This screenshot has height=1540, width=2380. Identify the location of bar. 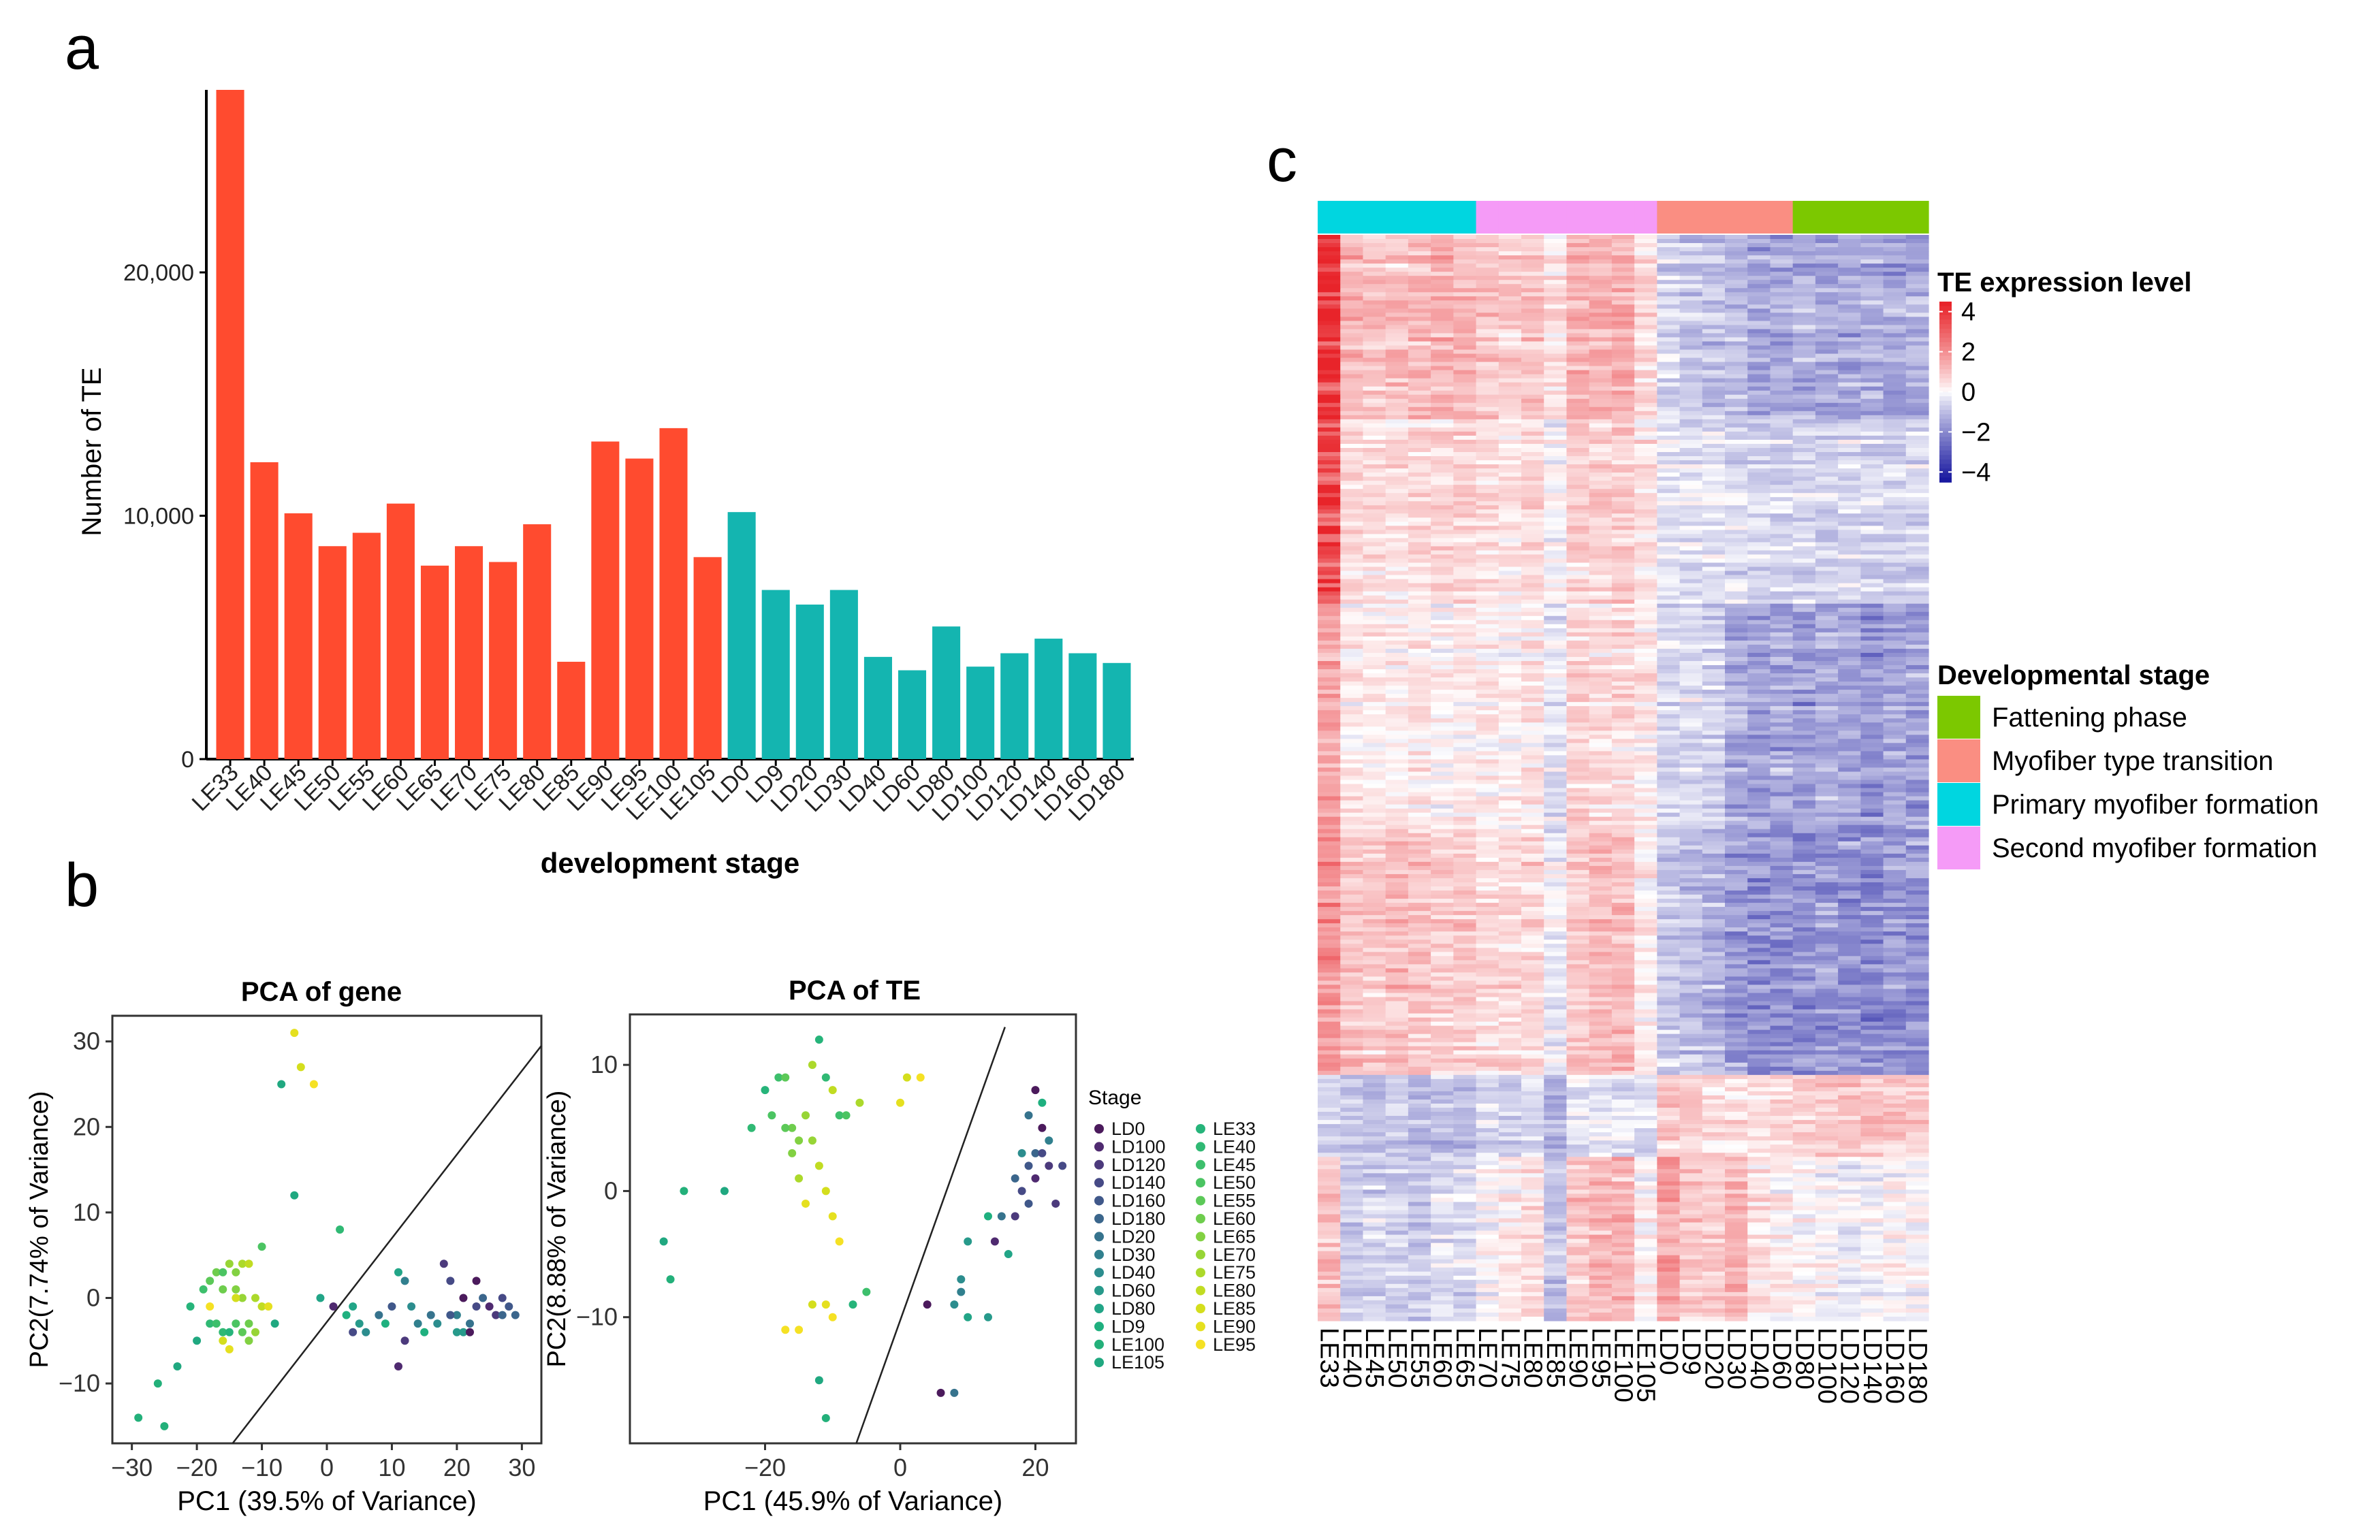
(946, 692).